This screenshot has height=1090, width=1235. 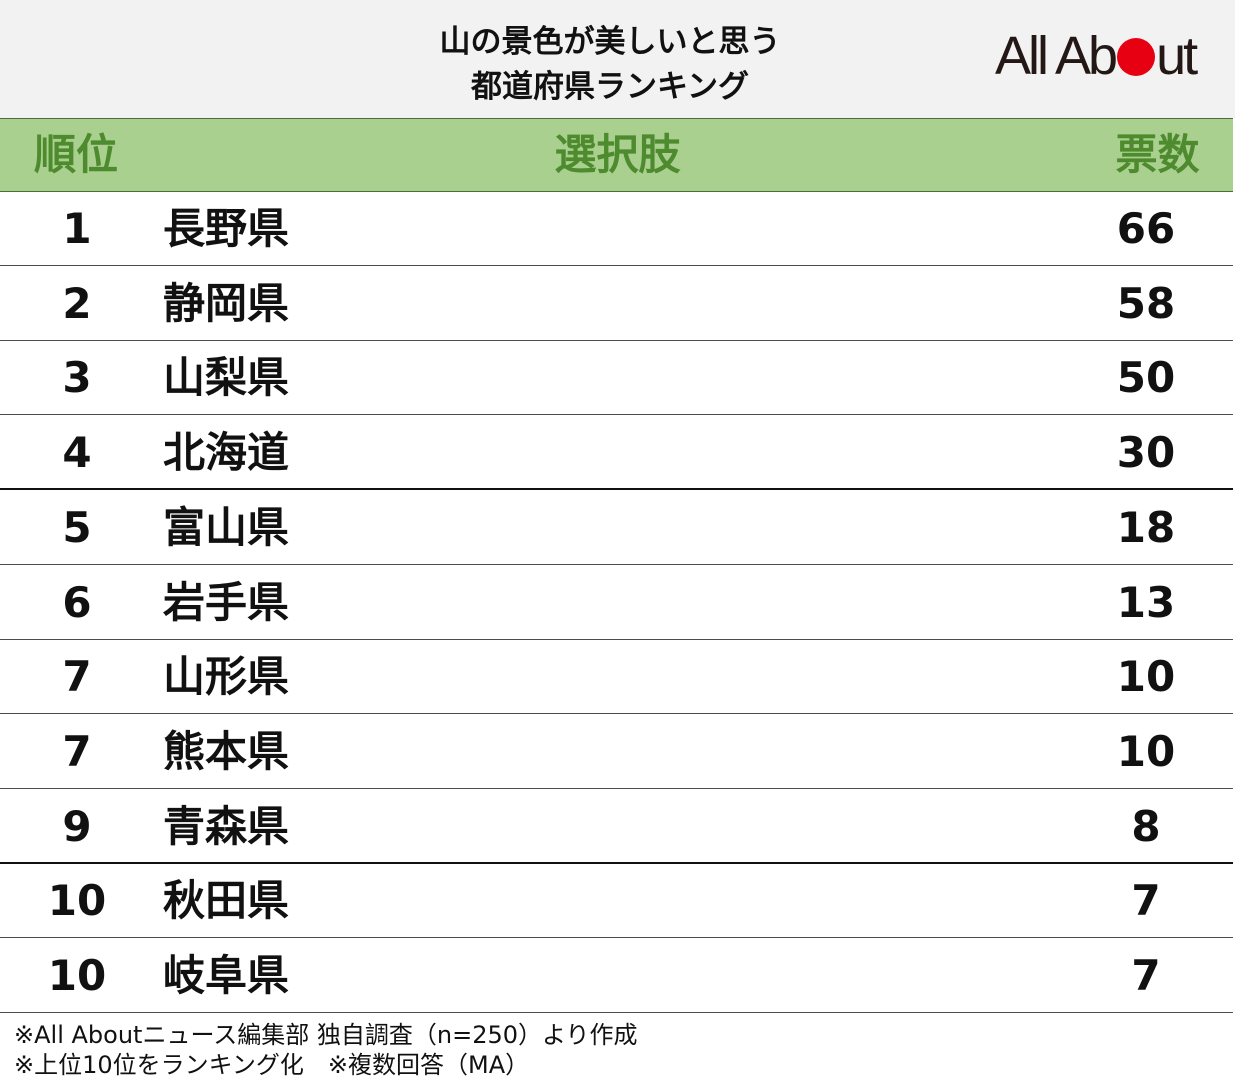 What do you see at coordinates (226, 527) in the screenshot?
I see `prefecture-cell: 富山県` at bounding box center [226, 527].